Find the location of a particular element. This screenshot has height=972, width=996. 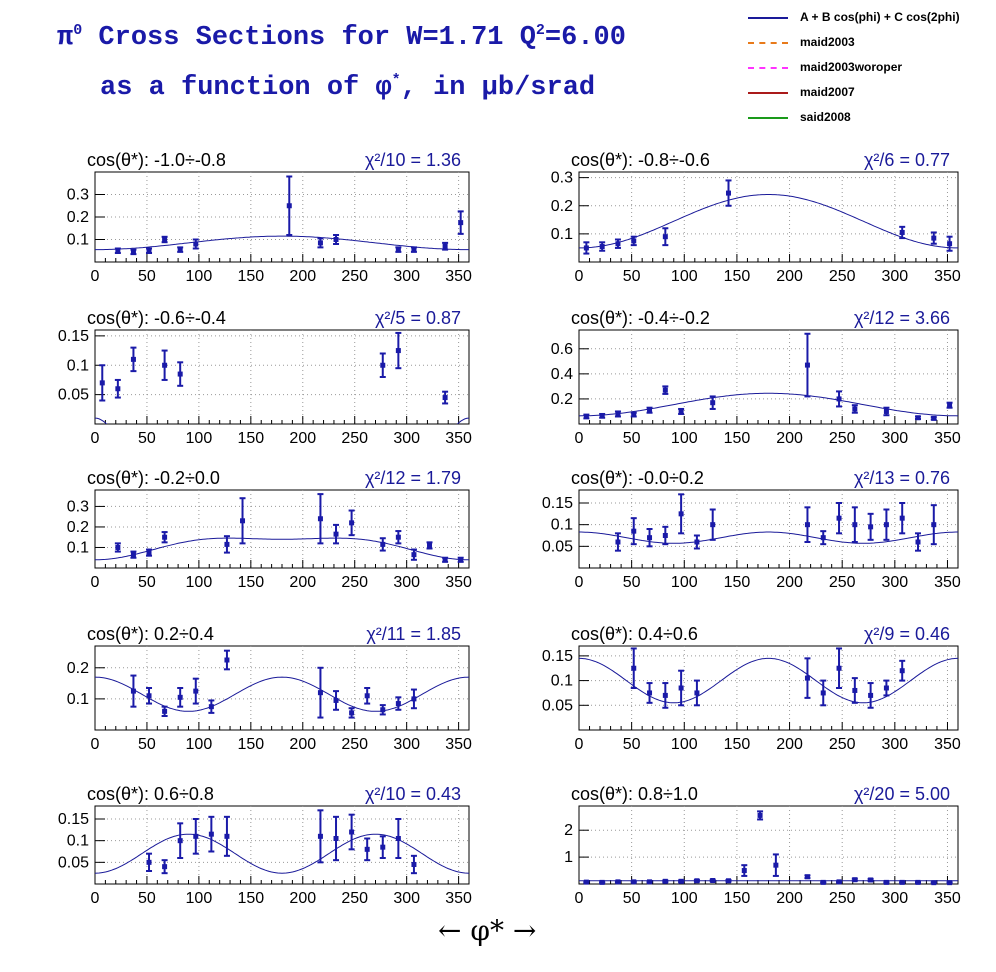

y-tick-label: 0.2 is located at coordinates (562, 399).